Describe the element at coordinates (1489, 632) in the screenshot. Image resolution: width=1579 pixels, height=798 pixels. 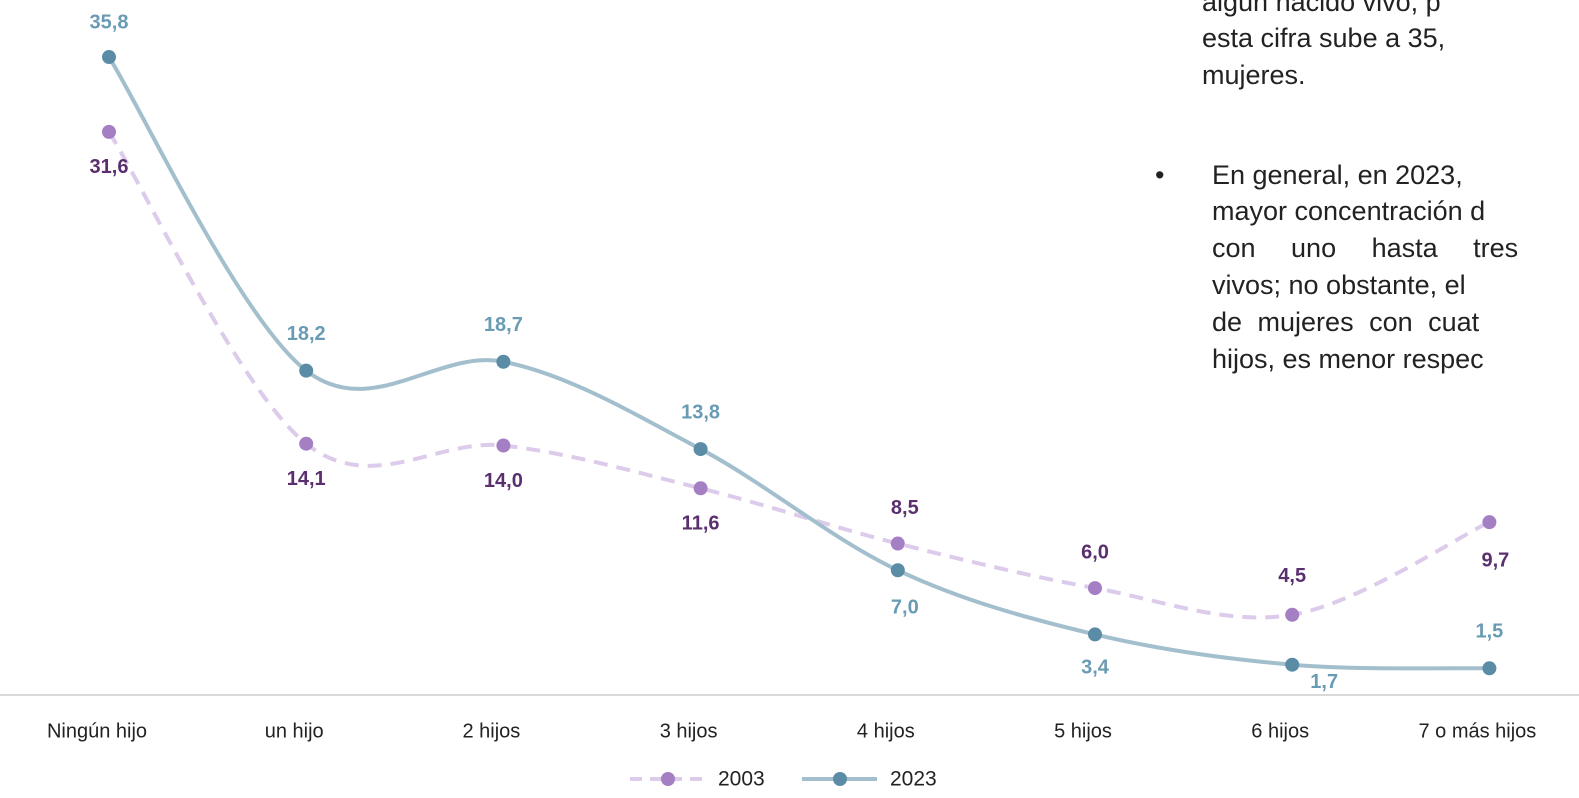
I see `data-label: 1,5` at that location.